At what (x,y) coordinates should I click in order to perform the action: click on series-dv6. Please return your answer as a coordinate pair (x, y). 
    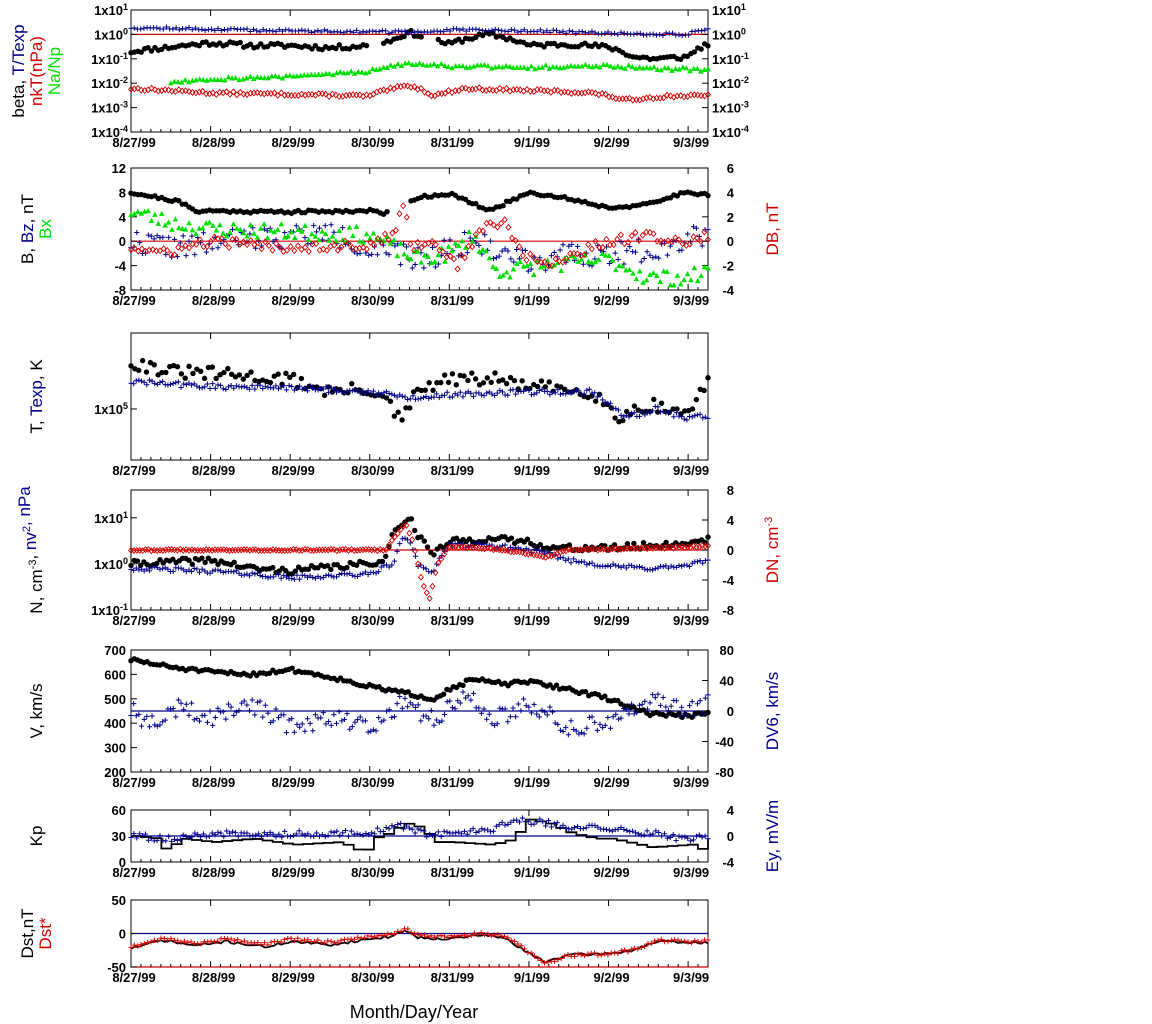
    Looking at the image, I should click on (419, 713).